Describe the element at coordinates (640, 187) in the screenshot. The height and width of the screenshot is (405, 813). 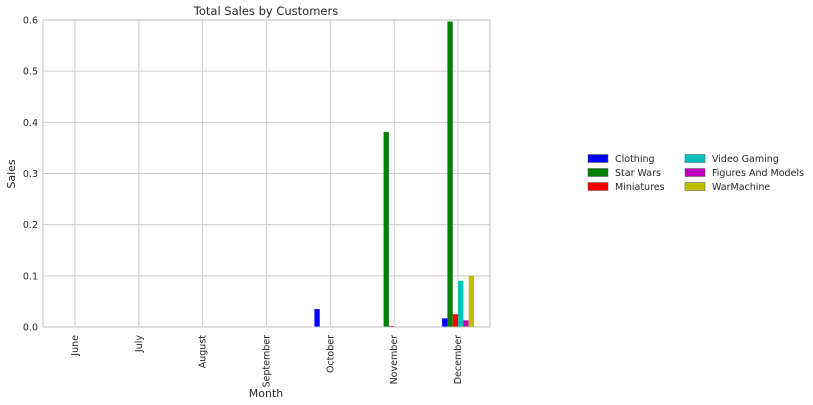
I see `legend-label: Miniatures` at that location.